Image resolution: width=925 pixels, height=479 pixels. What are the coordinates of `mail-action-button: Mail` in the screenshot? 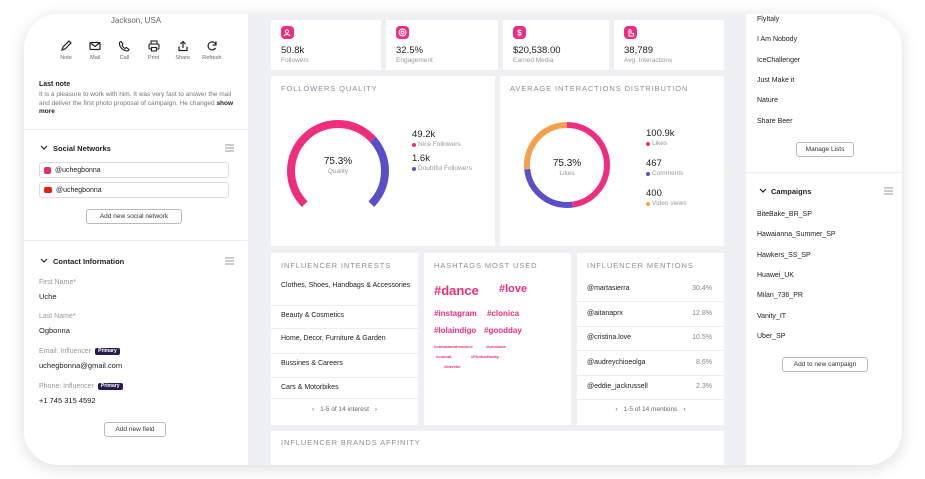 It's located at (95, 50).